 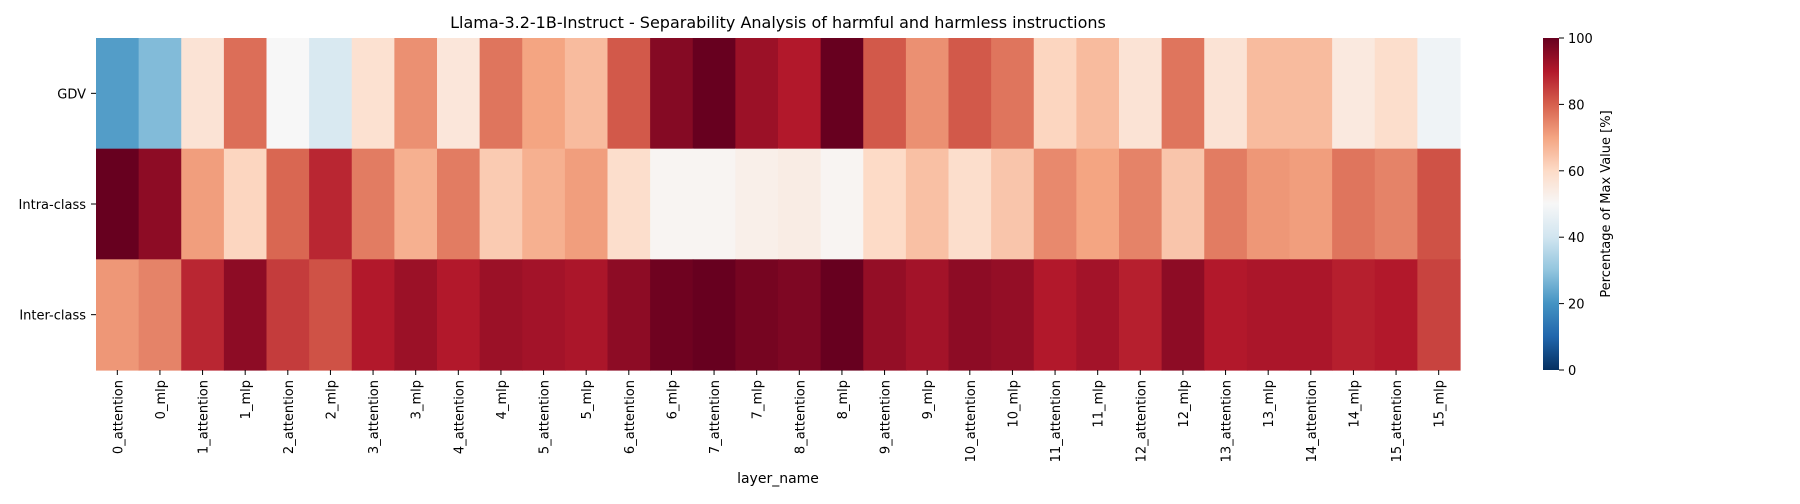 What do you see at coordinates (161, 399) in the screenshot?
I see `x-tick-label: 0_mlp` at bounding box center [161, 399].